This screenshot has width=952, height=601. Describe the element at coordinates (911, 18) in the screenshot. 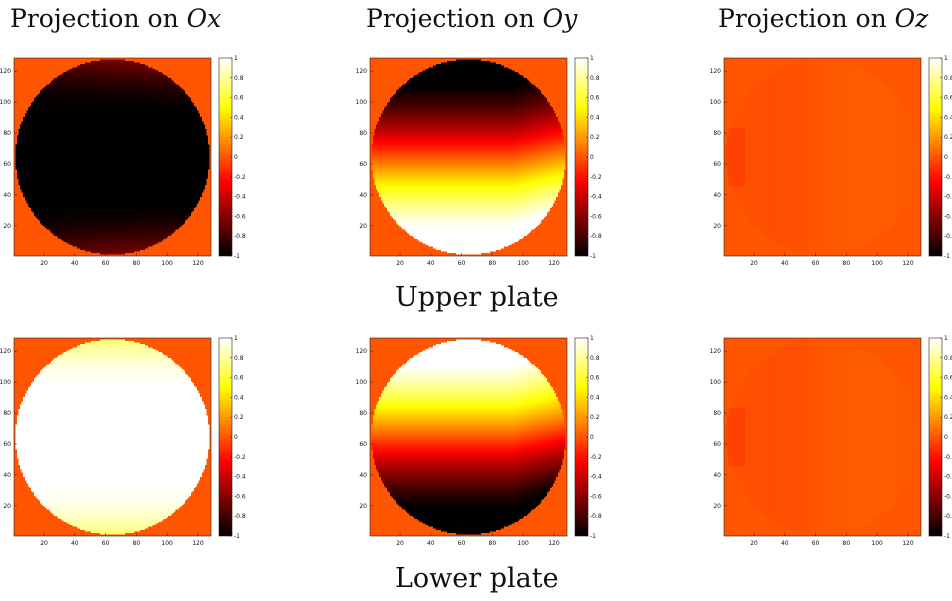

I see `column-title-variable: Oz` at that location.